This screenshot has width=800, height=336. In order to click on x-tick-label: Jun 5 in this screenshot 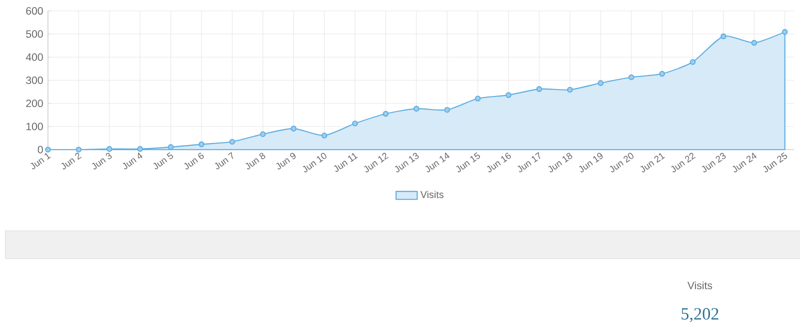, I will do `click(163, 161)`.